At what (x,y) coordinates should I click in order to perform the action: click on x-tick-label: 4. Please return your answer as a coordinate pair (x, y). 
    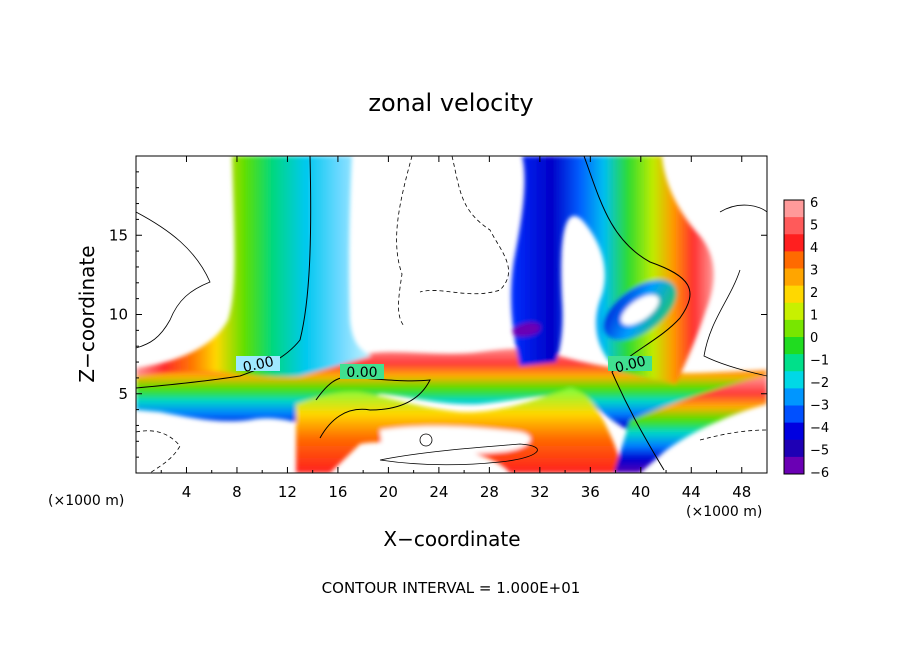
    Looking at the image, I should click on (187, 492).